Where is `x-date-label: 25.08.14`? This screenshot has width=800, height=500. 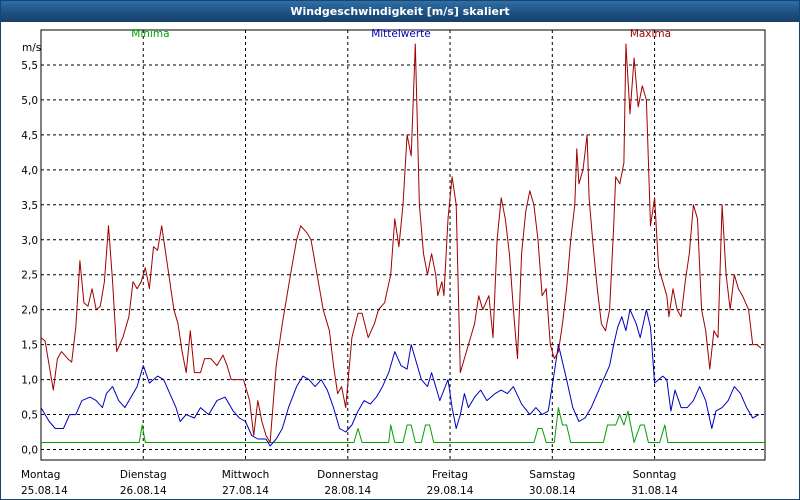
x-date-label: 25.08.14 is located at coordinates (44, 491).